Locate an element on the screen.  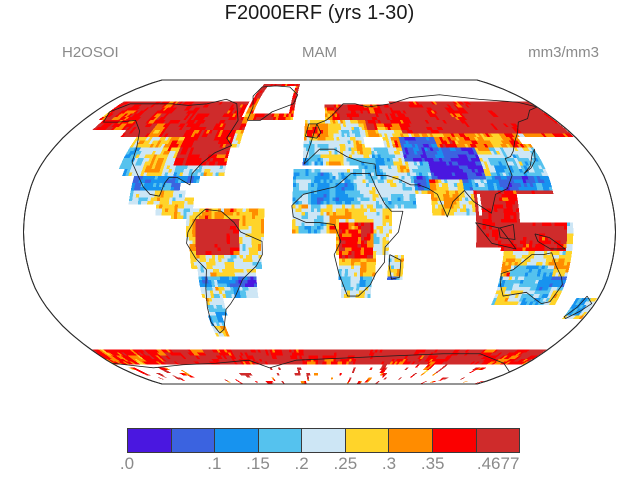
colorbar-tick-5: .3 is located at coordinates (389, 463).